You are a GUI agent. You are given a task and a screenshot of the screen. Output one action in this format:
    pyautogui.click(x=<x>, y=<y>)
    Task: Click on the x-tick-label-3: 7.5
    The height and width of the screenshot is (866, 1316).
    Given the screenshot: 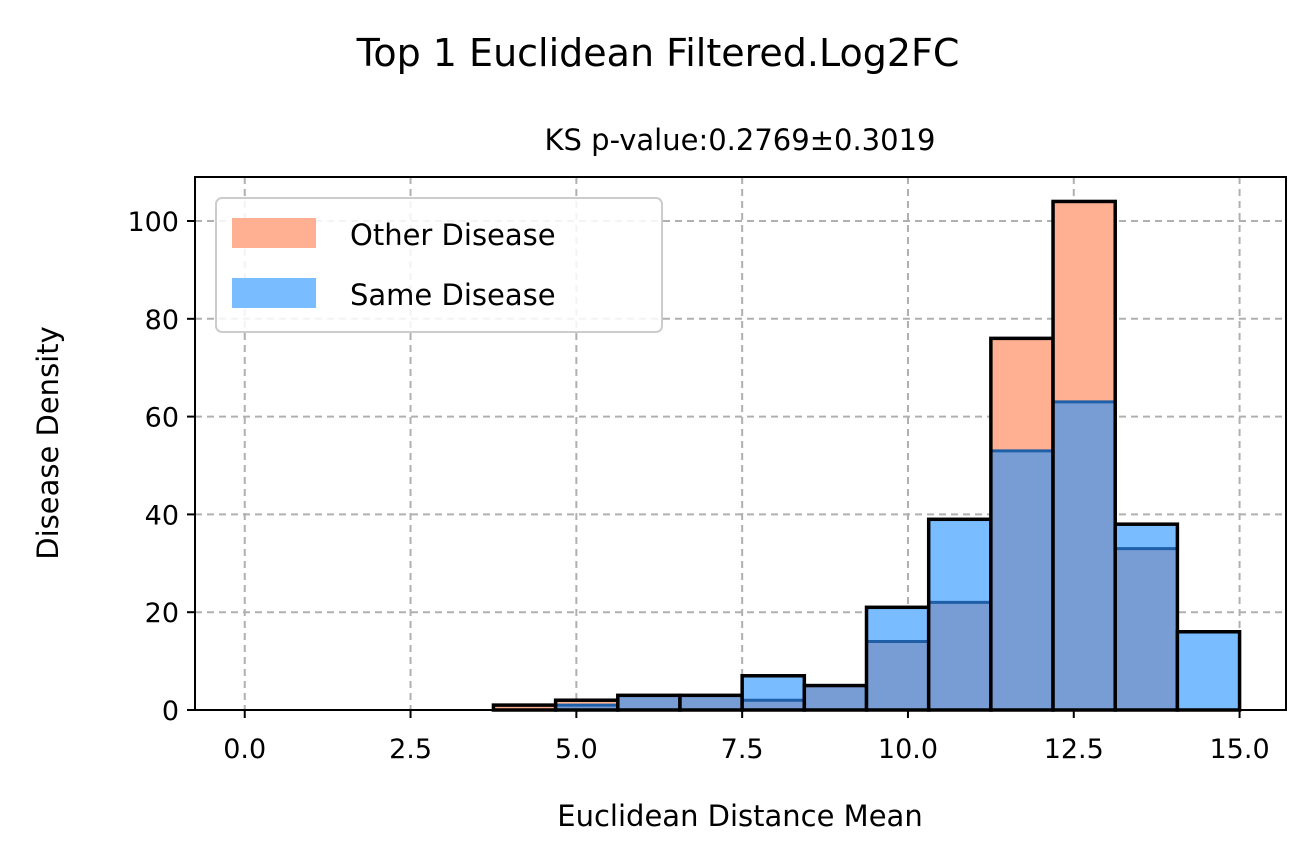 What is the action you would take?
    pyautogui.click(x=742, y=749)
    